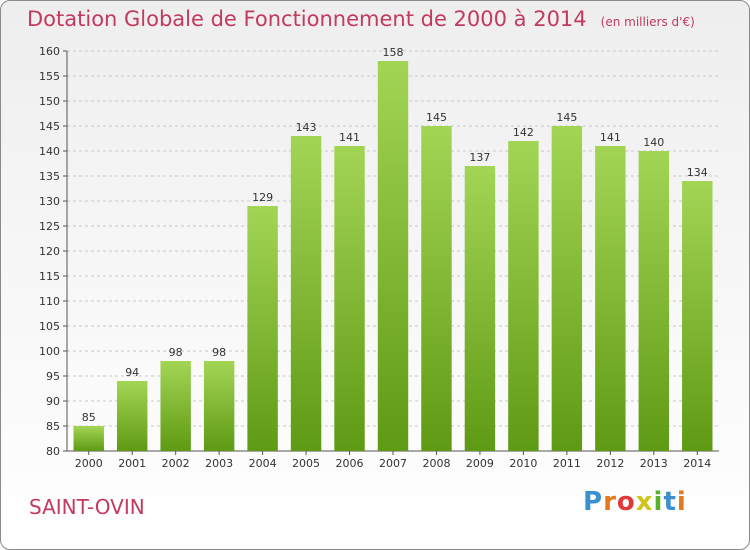 Image resolution: width=750 pixels, height=550 pixels. What do you see at coordinates (647, 22) in the screenshot?
I see `chart-unit: (en milliers d'€)` at bounding box center [647, 22].